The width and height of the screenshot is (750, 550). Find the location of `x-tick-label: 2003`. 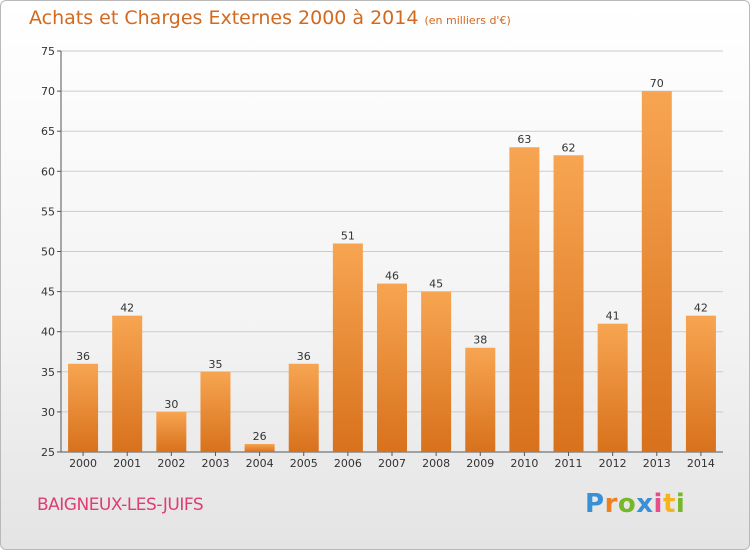

x-tick-label: 2003 is located at coordinates (215, 463).